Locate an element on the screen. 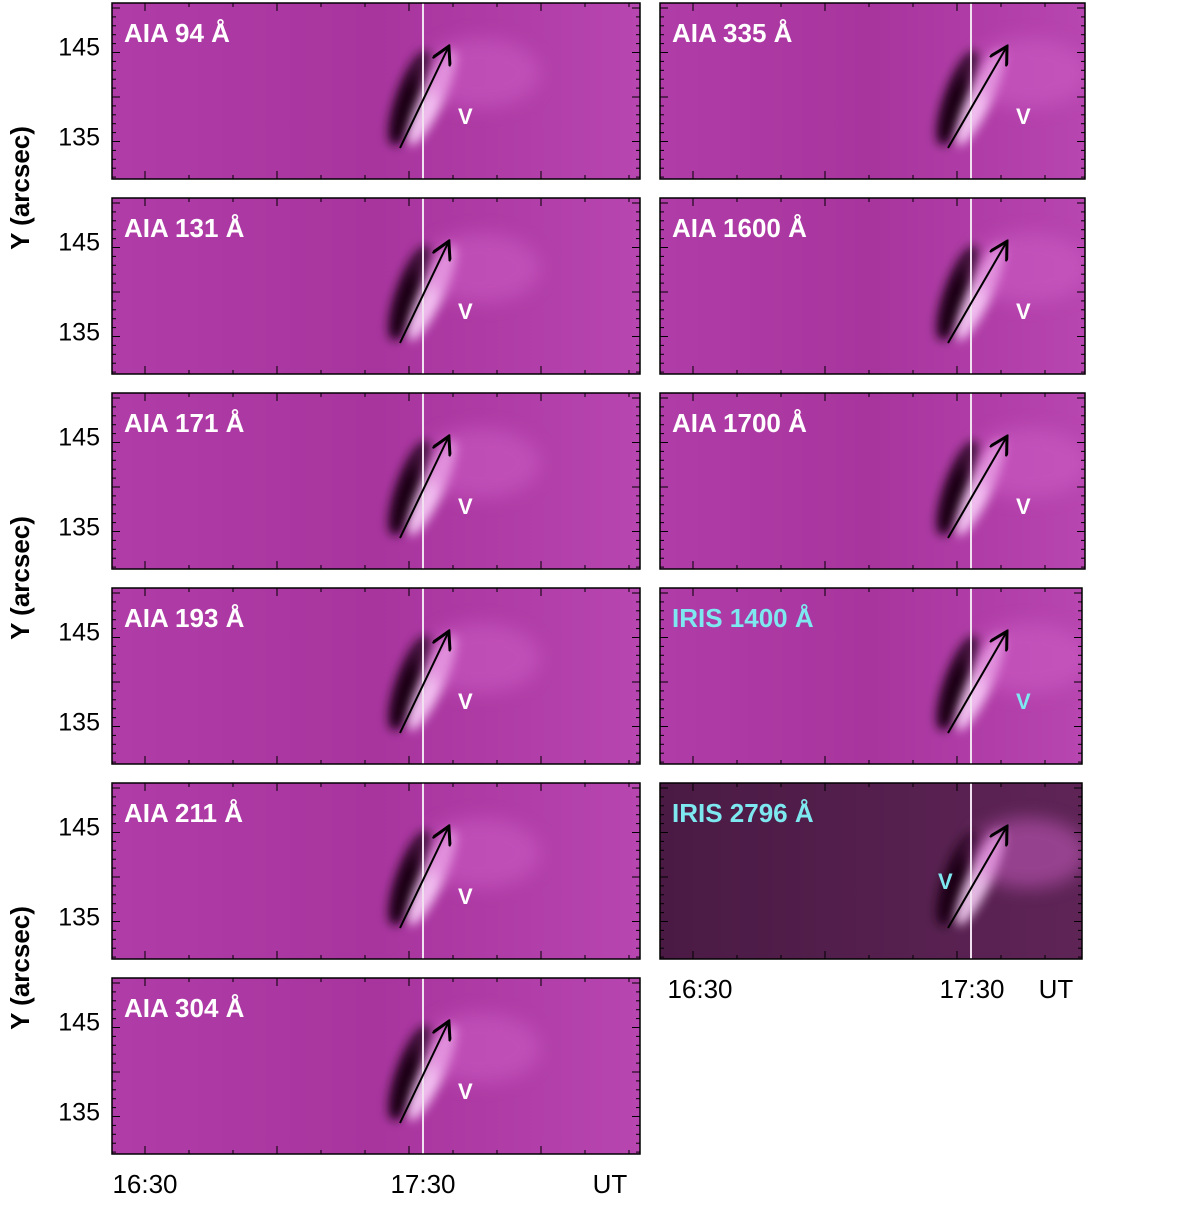 The width and height of the screenshot is (1200, 1212). panel: AIA 304 Å V is located at coordinates (376, 1066).